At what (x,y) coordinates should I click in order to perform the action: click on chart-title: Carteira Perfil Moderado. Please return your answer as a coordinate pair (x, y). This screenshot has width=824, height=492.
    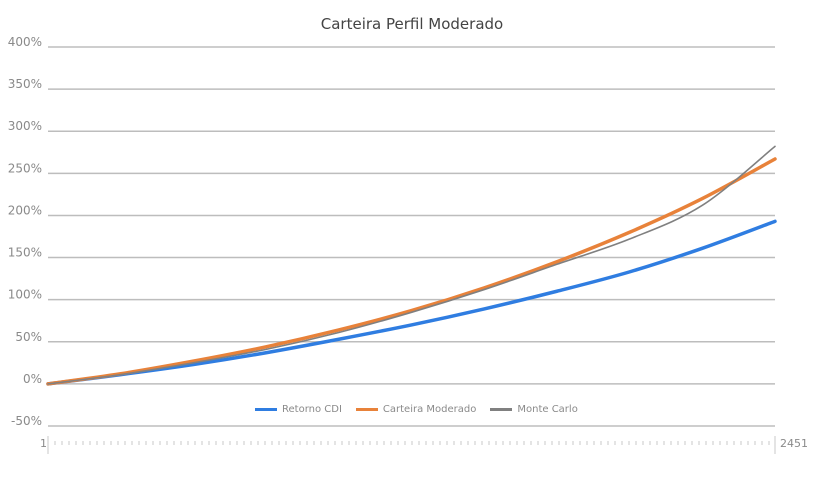
    Looking at the image, I should click on (412, 24).